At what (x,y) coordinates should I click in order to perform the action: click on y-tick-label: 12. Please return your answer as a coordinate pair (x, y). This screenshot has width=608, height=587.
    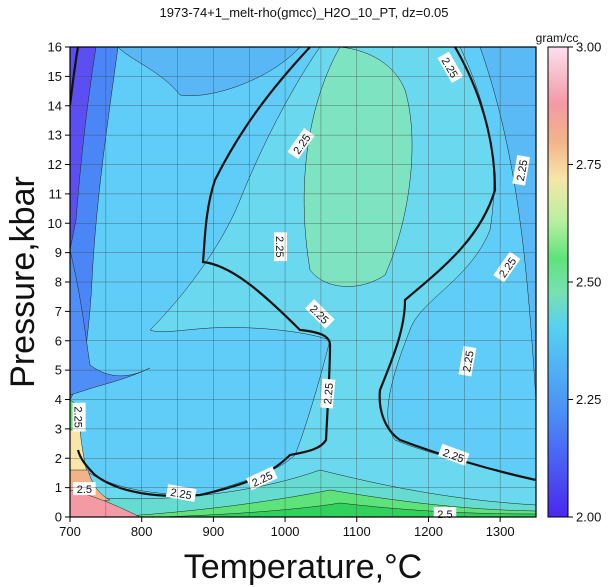
    Looking at the image, I should click on (55, 164).